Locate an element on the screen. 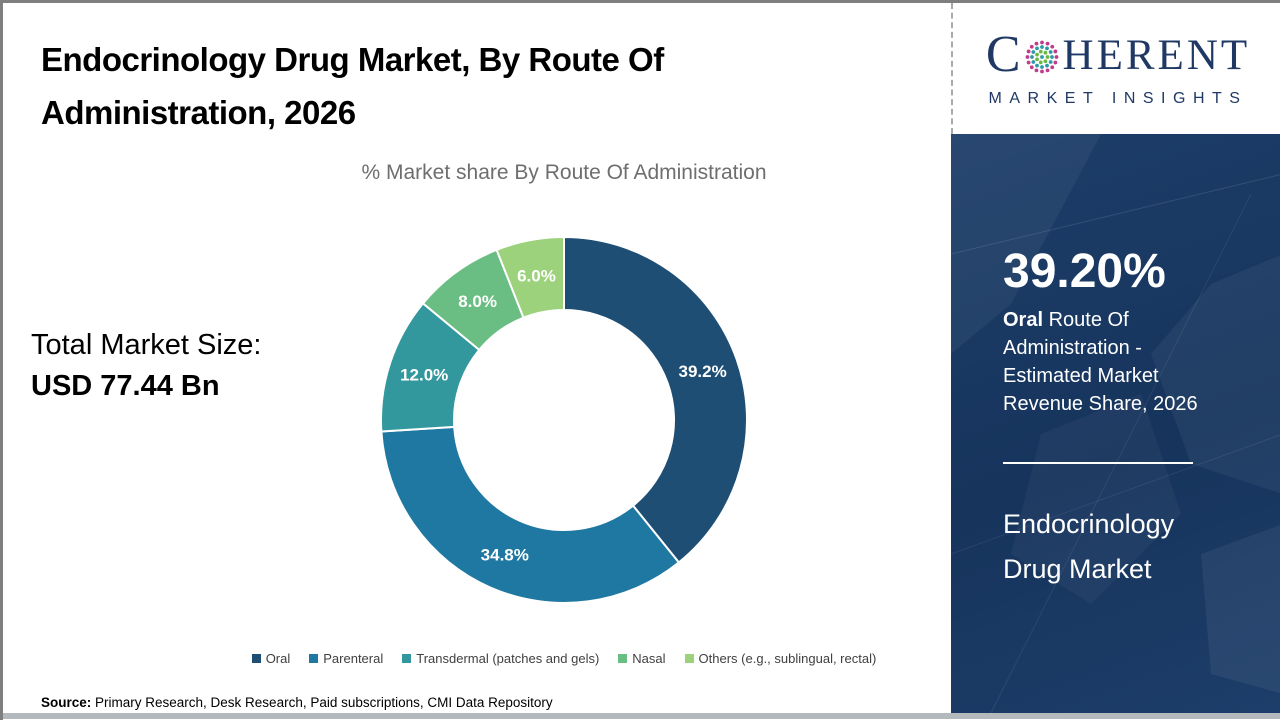 This screenshot has width=1280, height=720. legend-item: Parenteral is located at coordinates (346, 658).